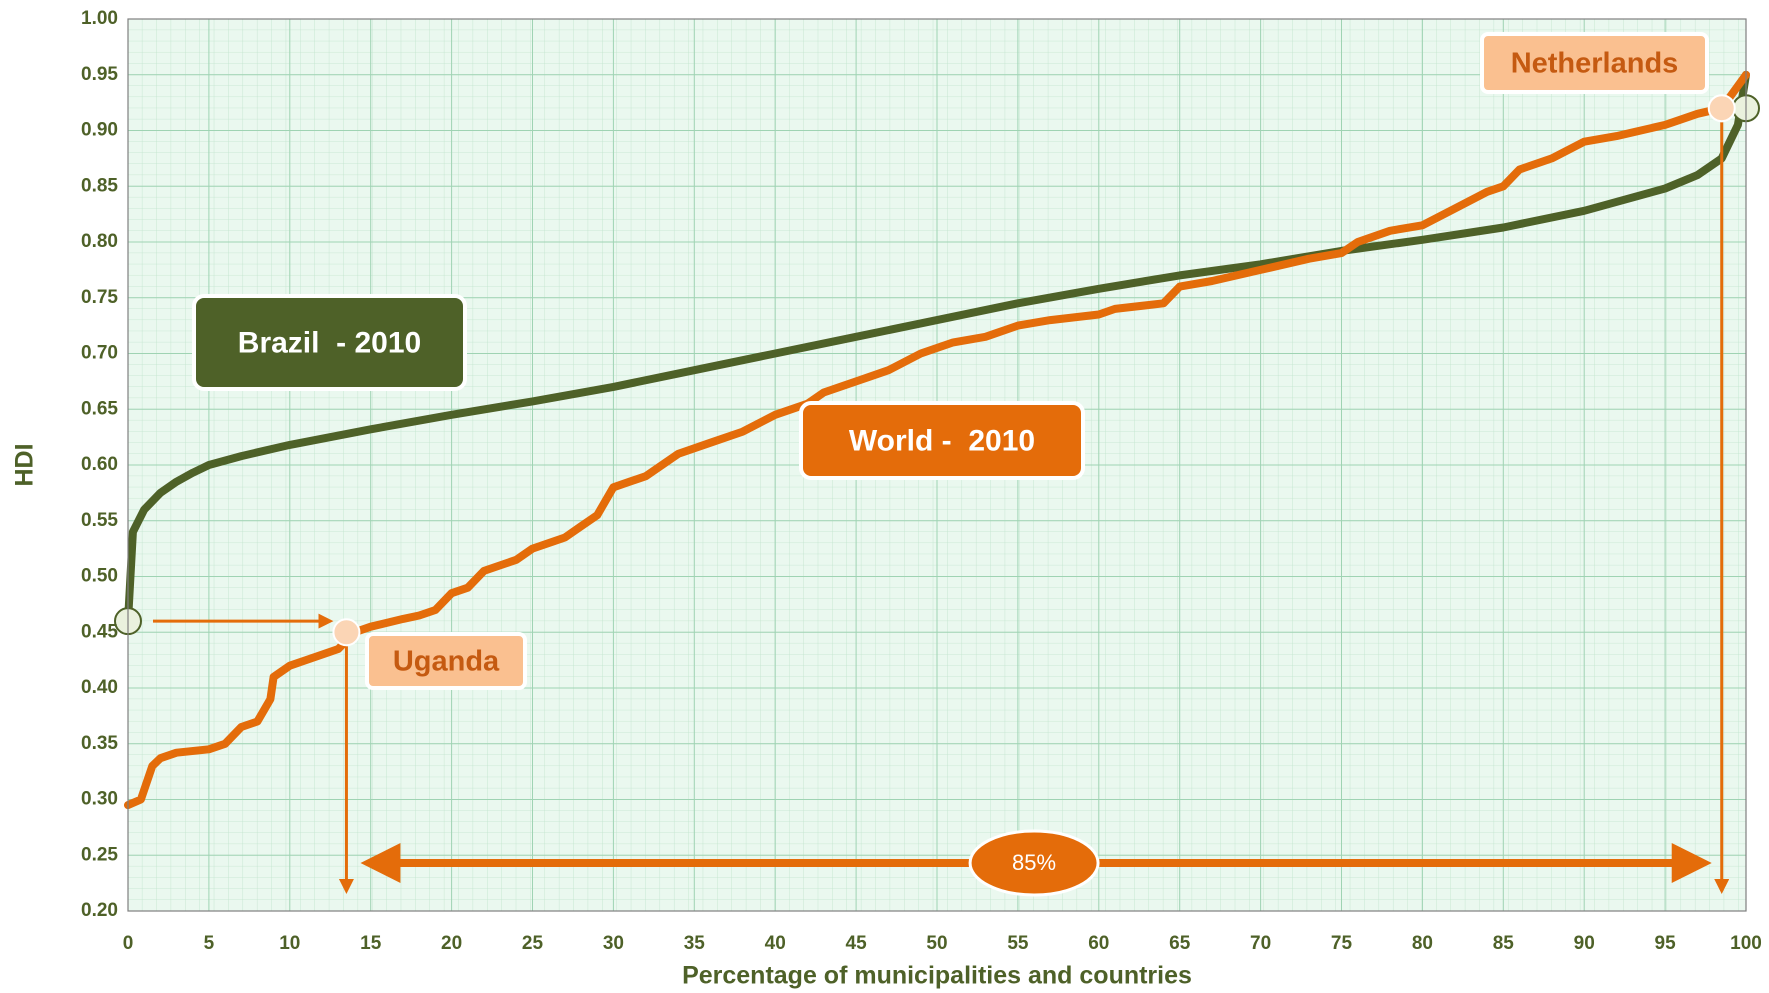 Image resolution: width=1769 pixels, height=993 pixels. What do you see at coordinates (99, 631) in the screenshot?
I see `y-tick-label: 0.45` at bounding box center [99, 631].